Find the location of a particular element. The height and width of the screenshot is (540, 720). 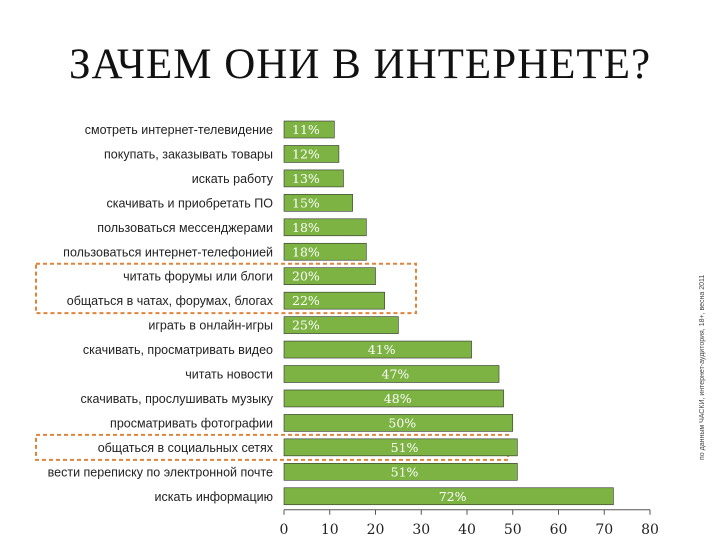

bar-value-label: 20% is located at coordinates (306, 276).